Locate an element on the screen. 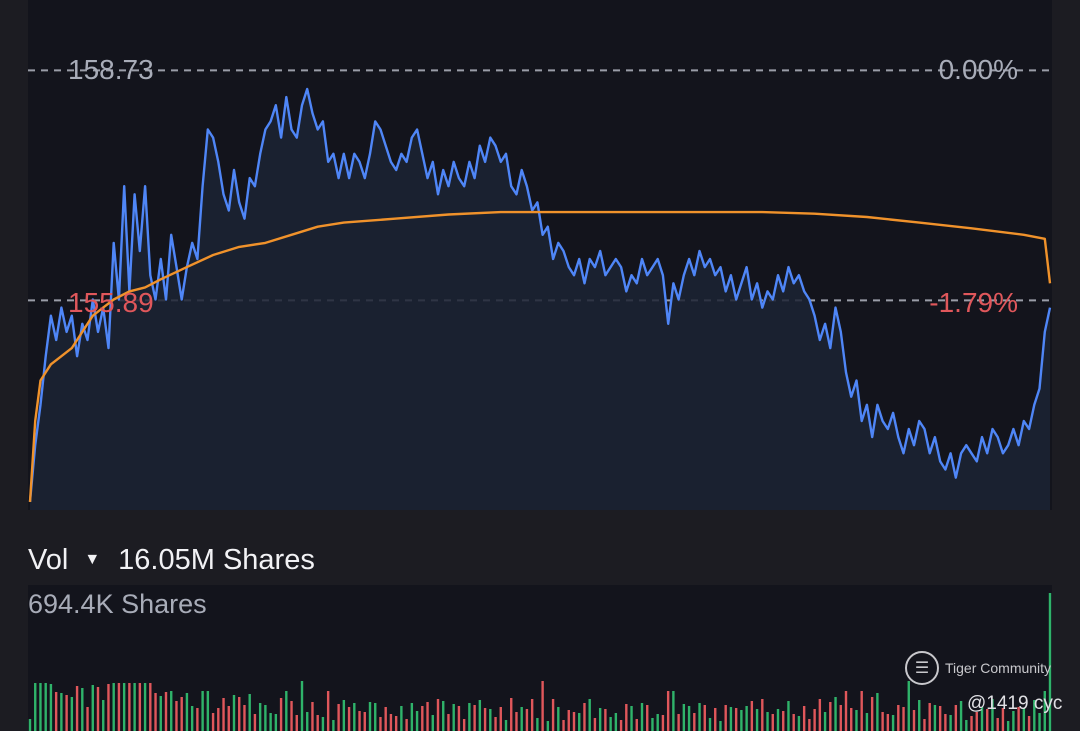 The image size is (1080, 731). watermark-brand: Tiger Community is located at coordinates (998, 668).